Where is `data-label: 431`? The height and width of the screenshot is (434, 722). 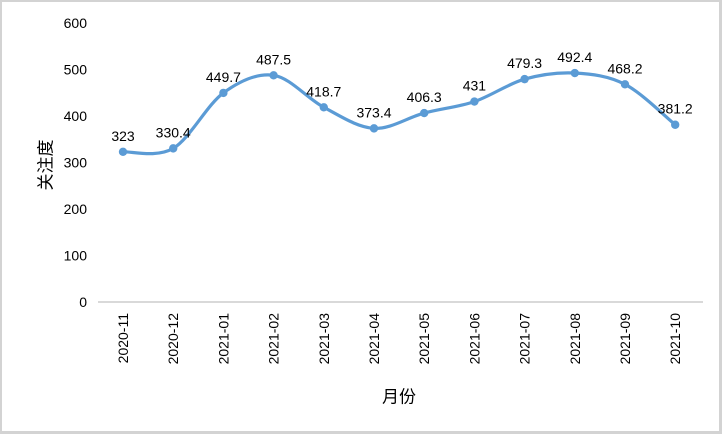 data-label: 431 is located at coordinates (475, 86).